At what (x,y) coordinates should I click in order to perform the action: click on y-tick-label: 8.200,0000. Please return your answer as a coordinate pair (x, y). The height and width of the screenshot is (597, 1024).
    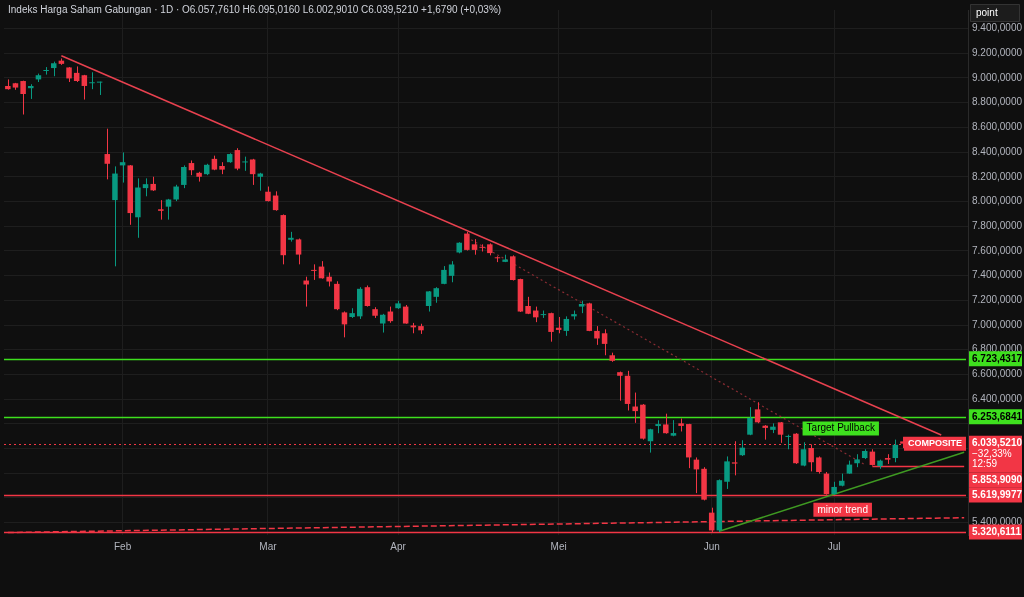
    Looking at the image, I should click on (997, 176).